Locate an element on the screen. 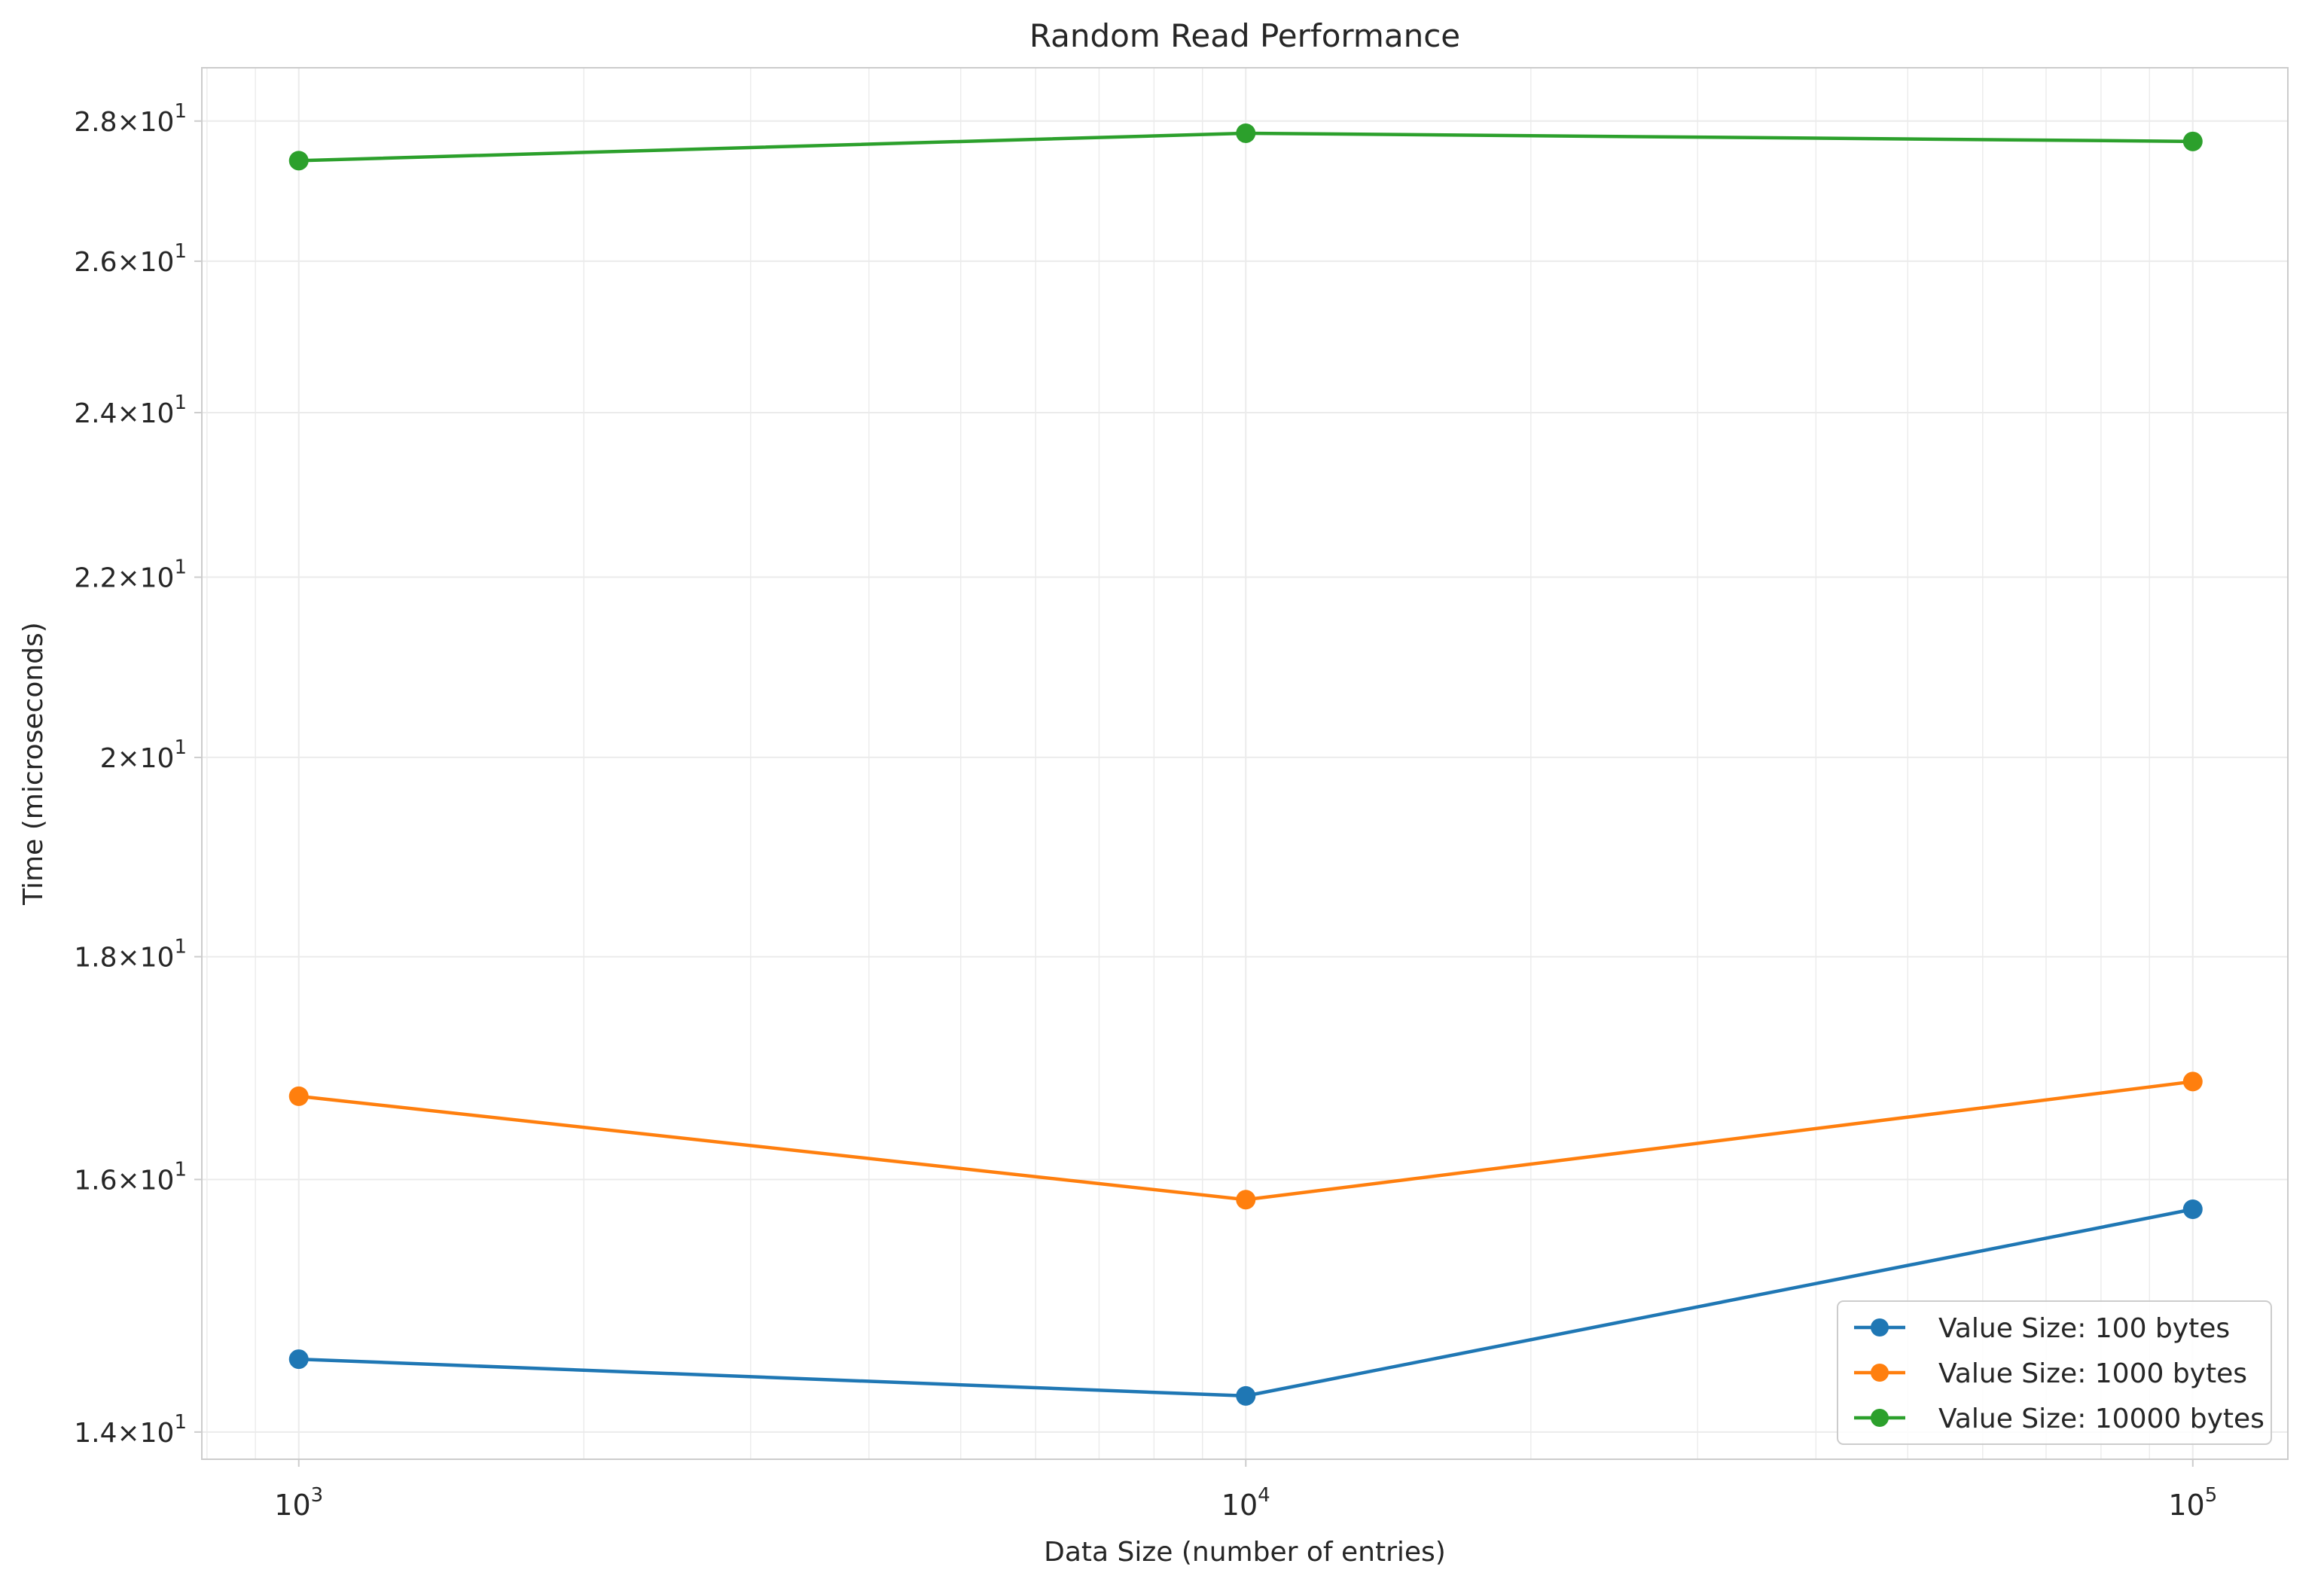 This screenshot has height=1588, width=2324. legend-label: Value Size: 100 bytes is located at coordinates (2084, 1328).